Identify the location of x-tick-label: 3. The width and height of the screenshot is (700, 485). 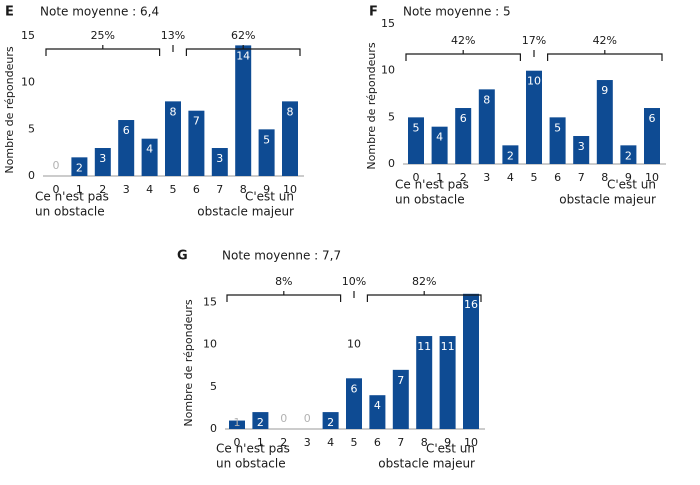
(307, 442).